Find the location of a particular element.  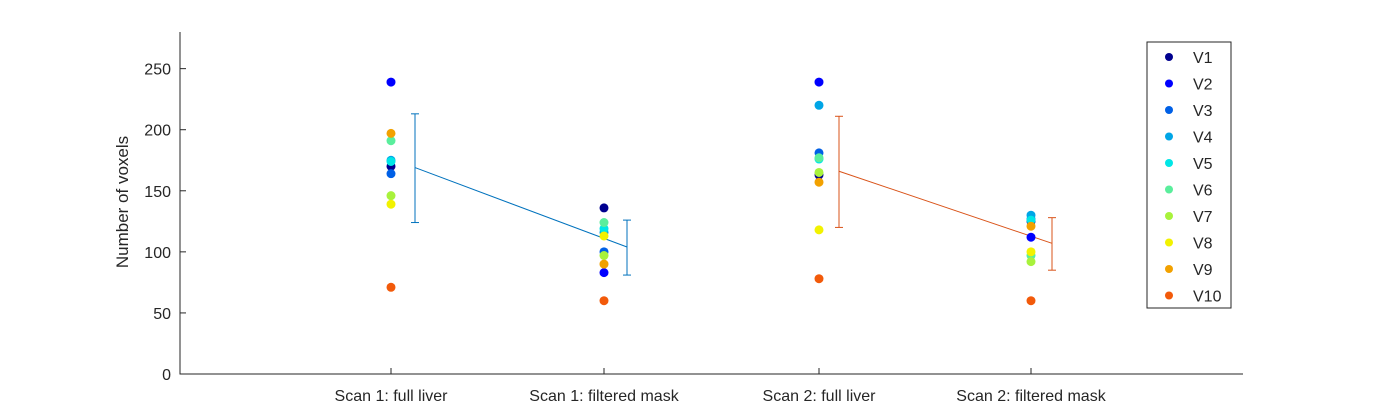

legend: V1 V2 V3 V4 V5 V6 V7 V8 V9 V10 is located at coordinates (1189, 175).